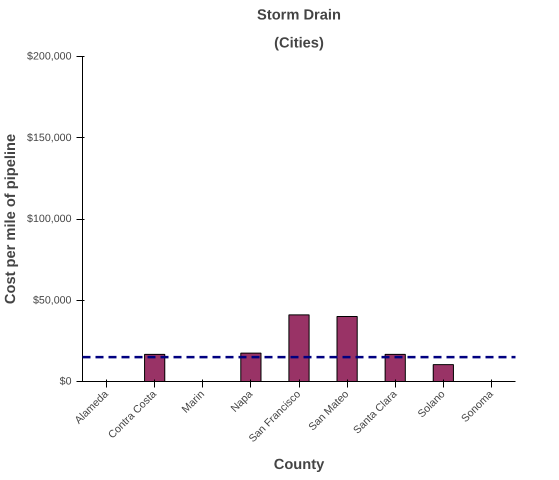 This screenshot has height=480, width=559. What do you see at coordinates (49, 56) in the screenshot?
I see `y-tick-label: $200,000` at bounding box center [49, 56].